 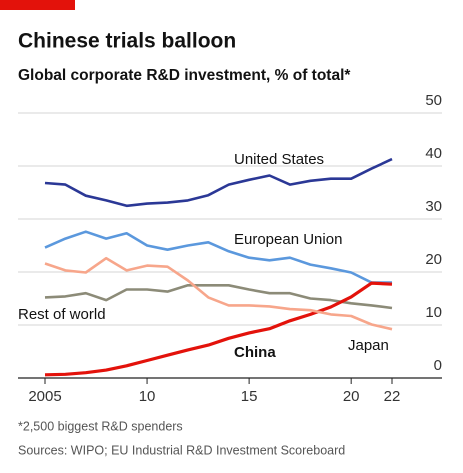 I want to click on series-label: Rest of world, so click(x=62, y=314).